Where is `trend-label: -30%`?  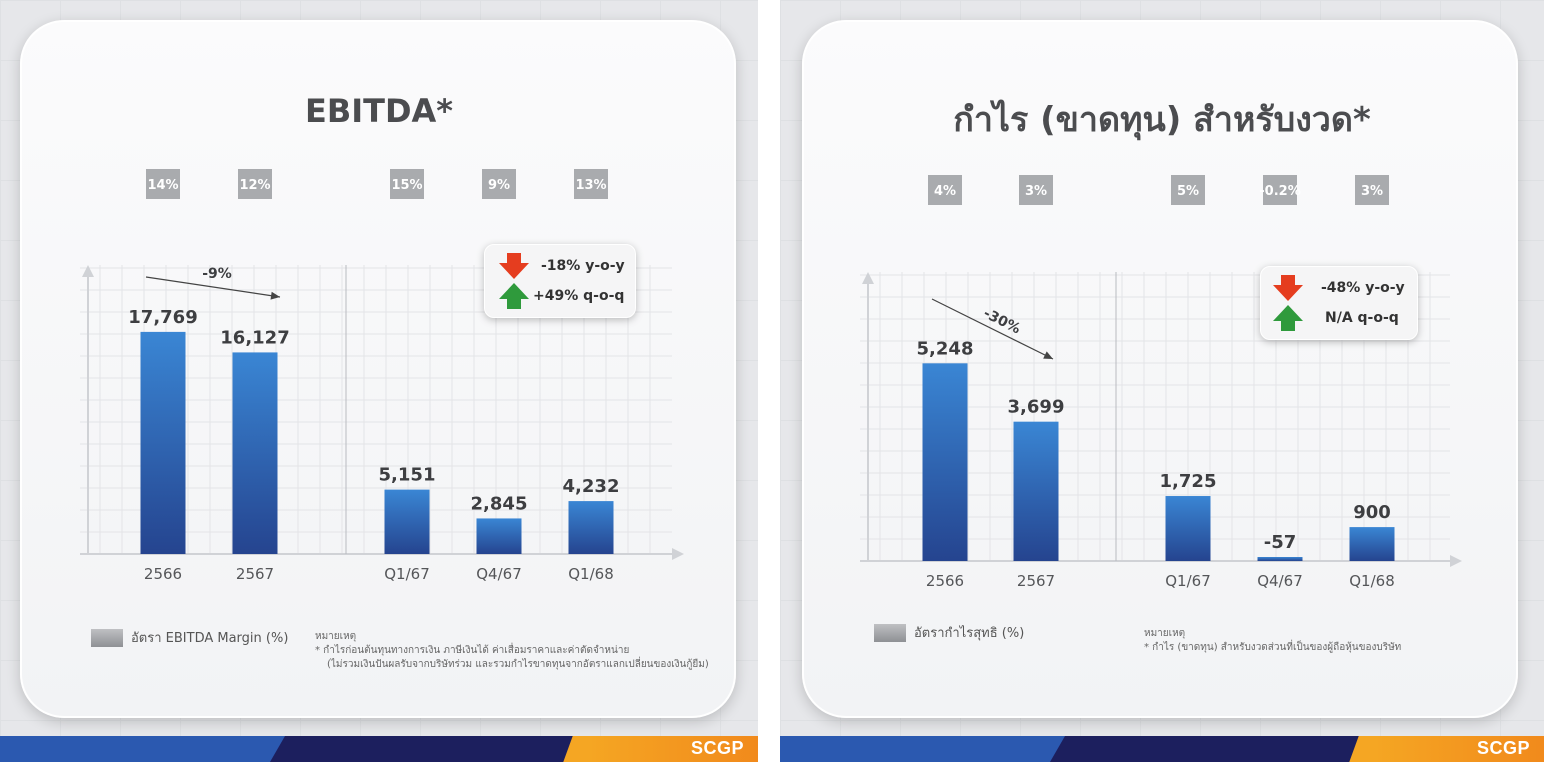
trend-label: -30% is located at coordinates (1002, 321).